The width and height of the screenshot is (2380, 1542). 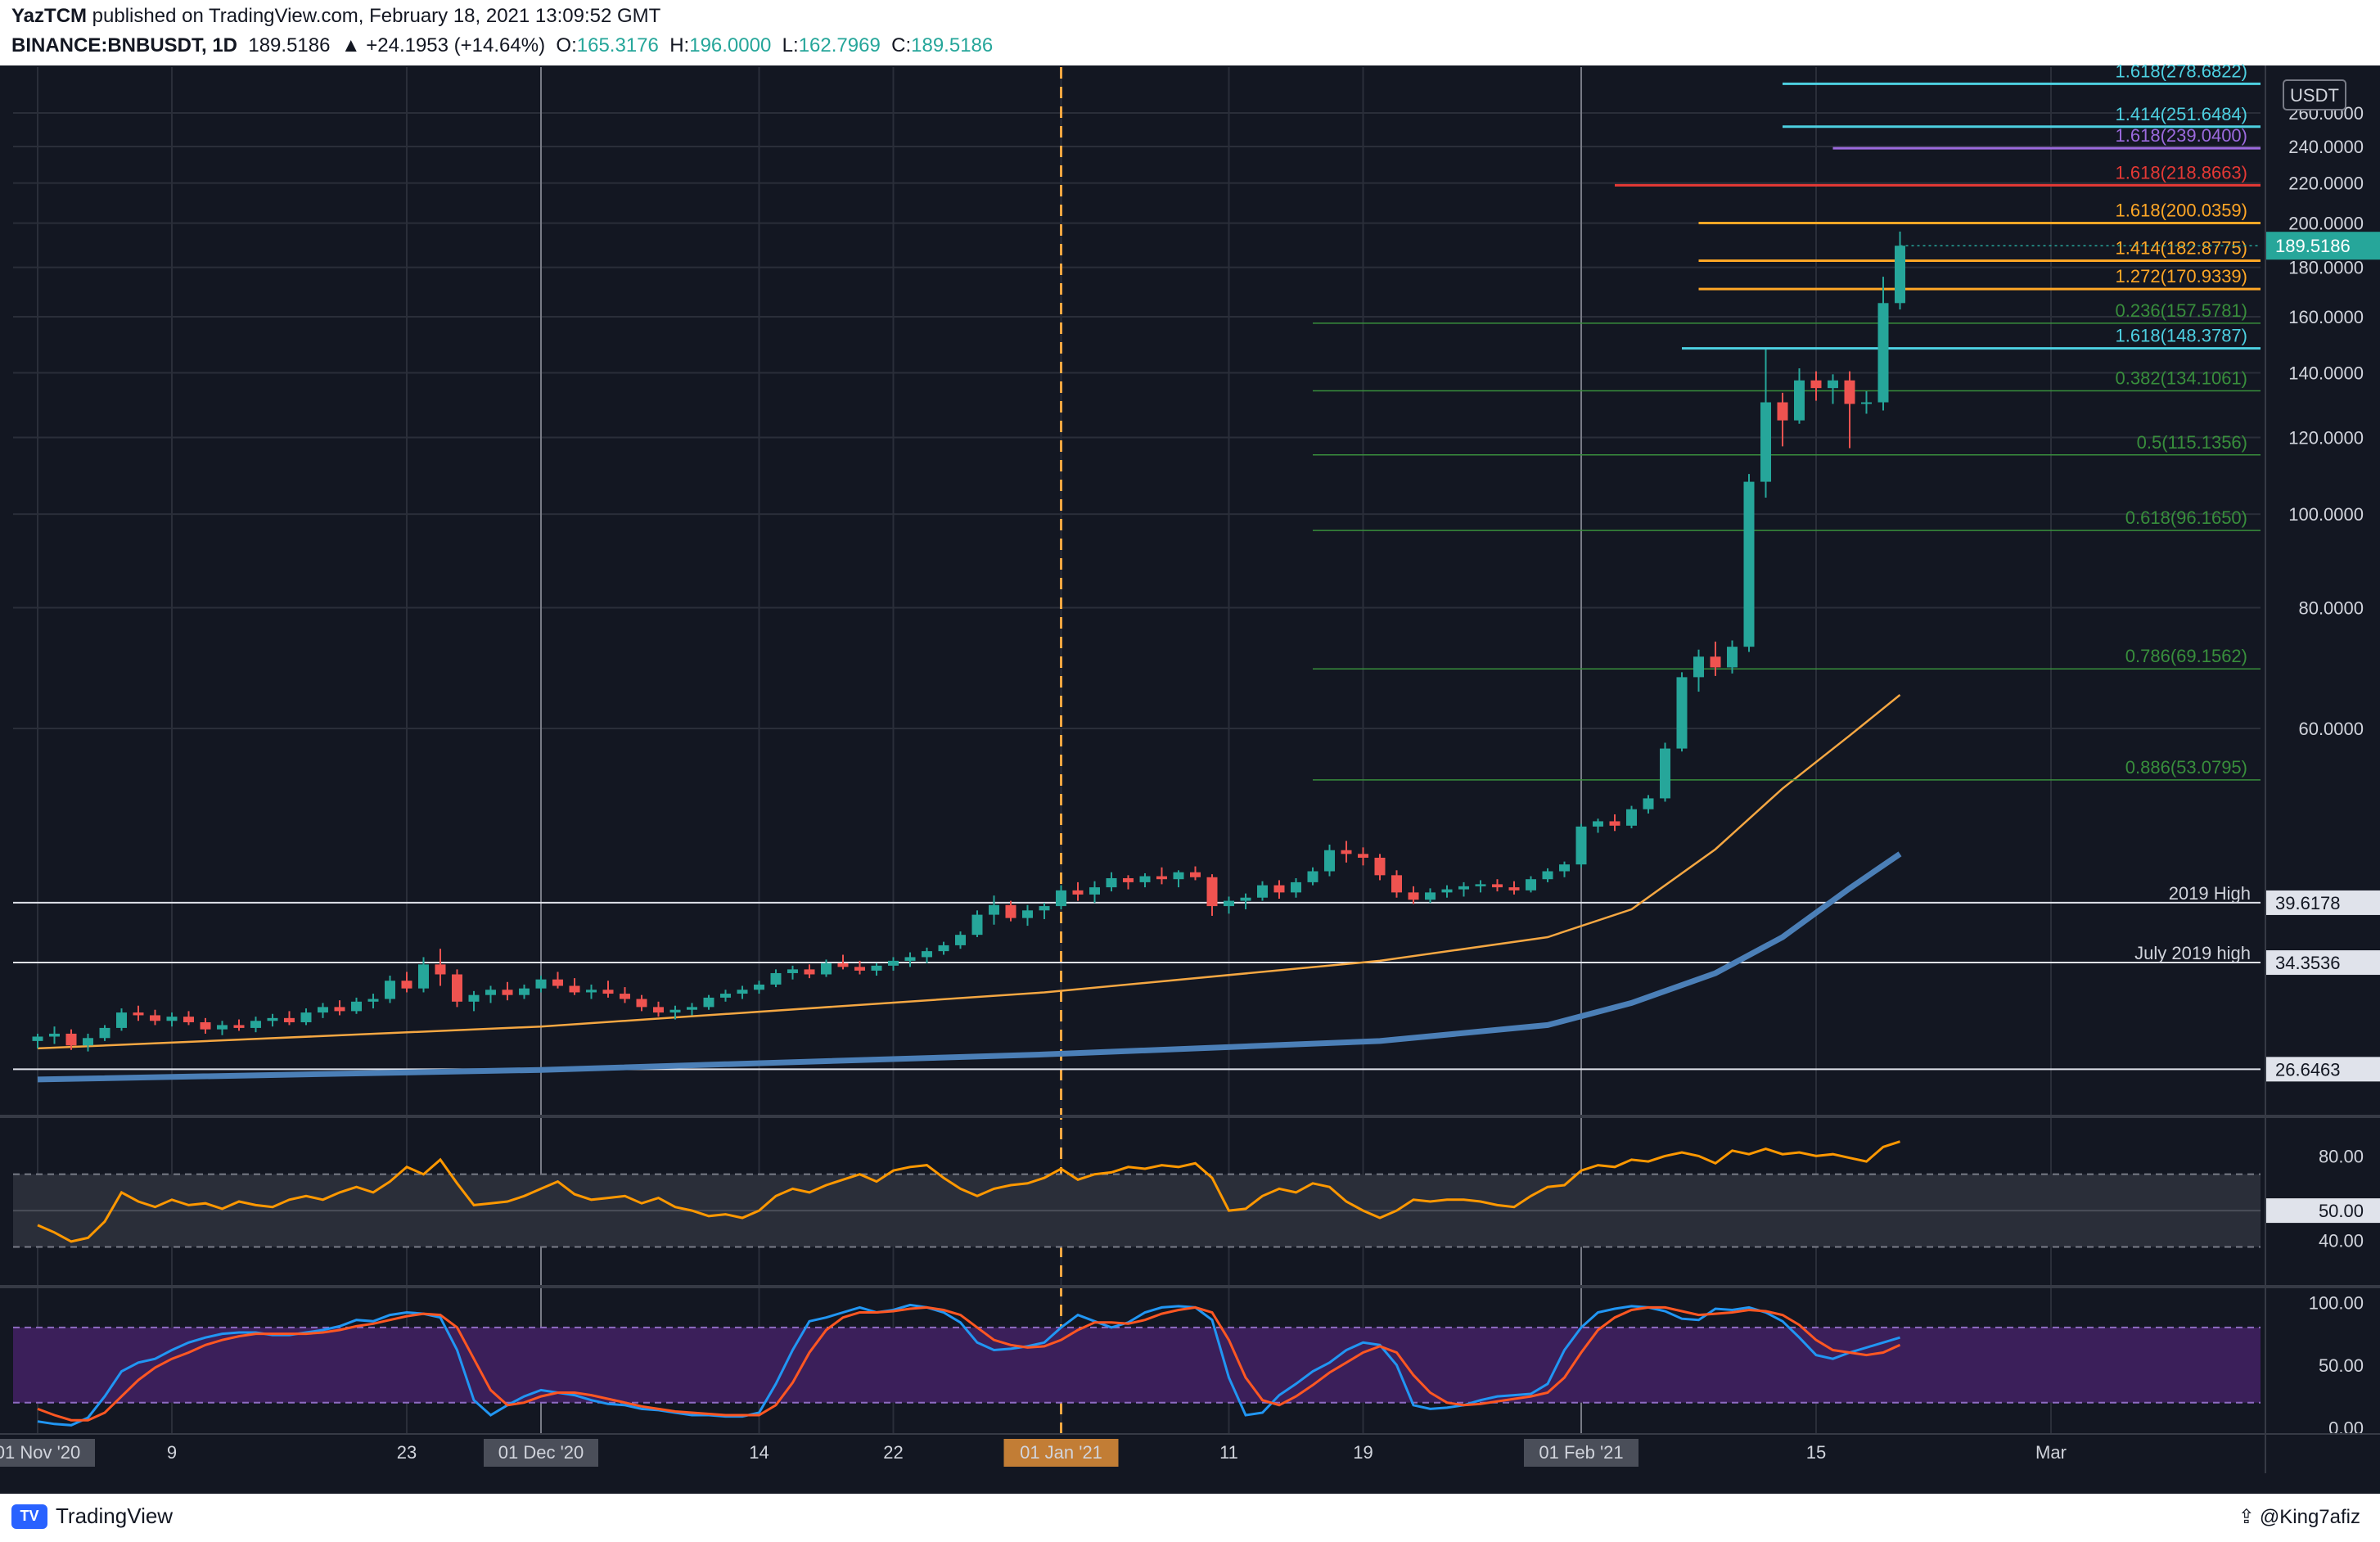 I want to click on fib-level-label: 1.414(251.6484), so click(x=2181, y=114).